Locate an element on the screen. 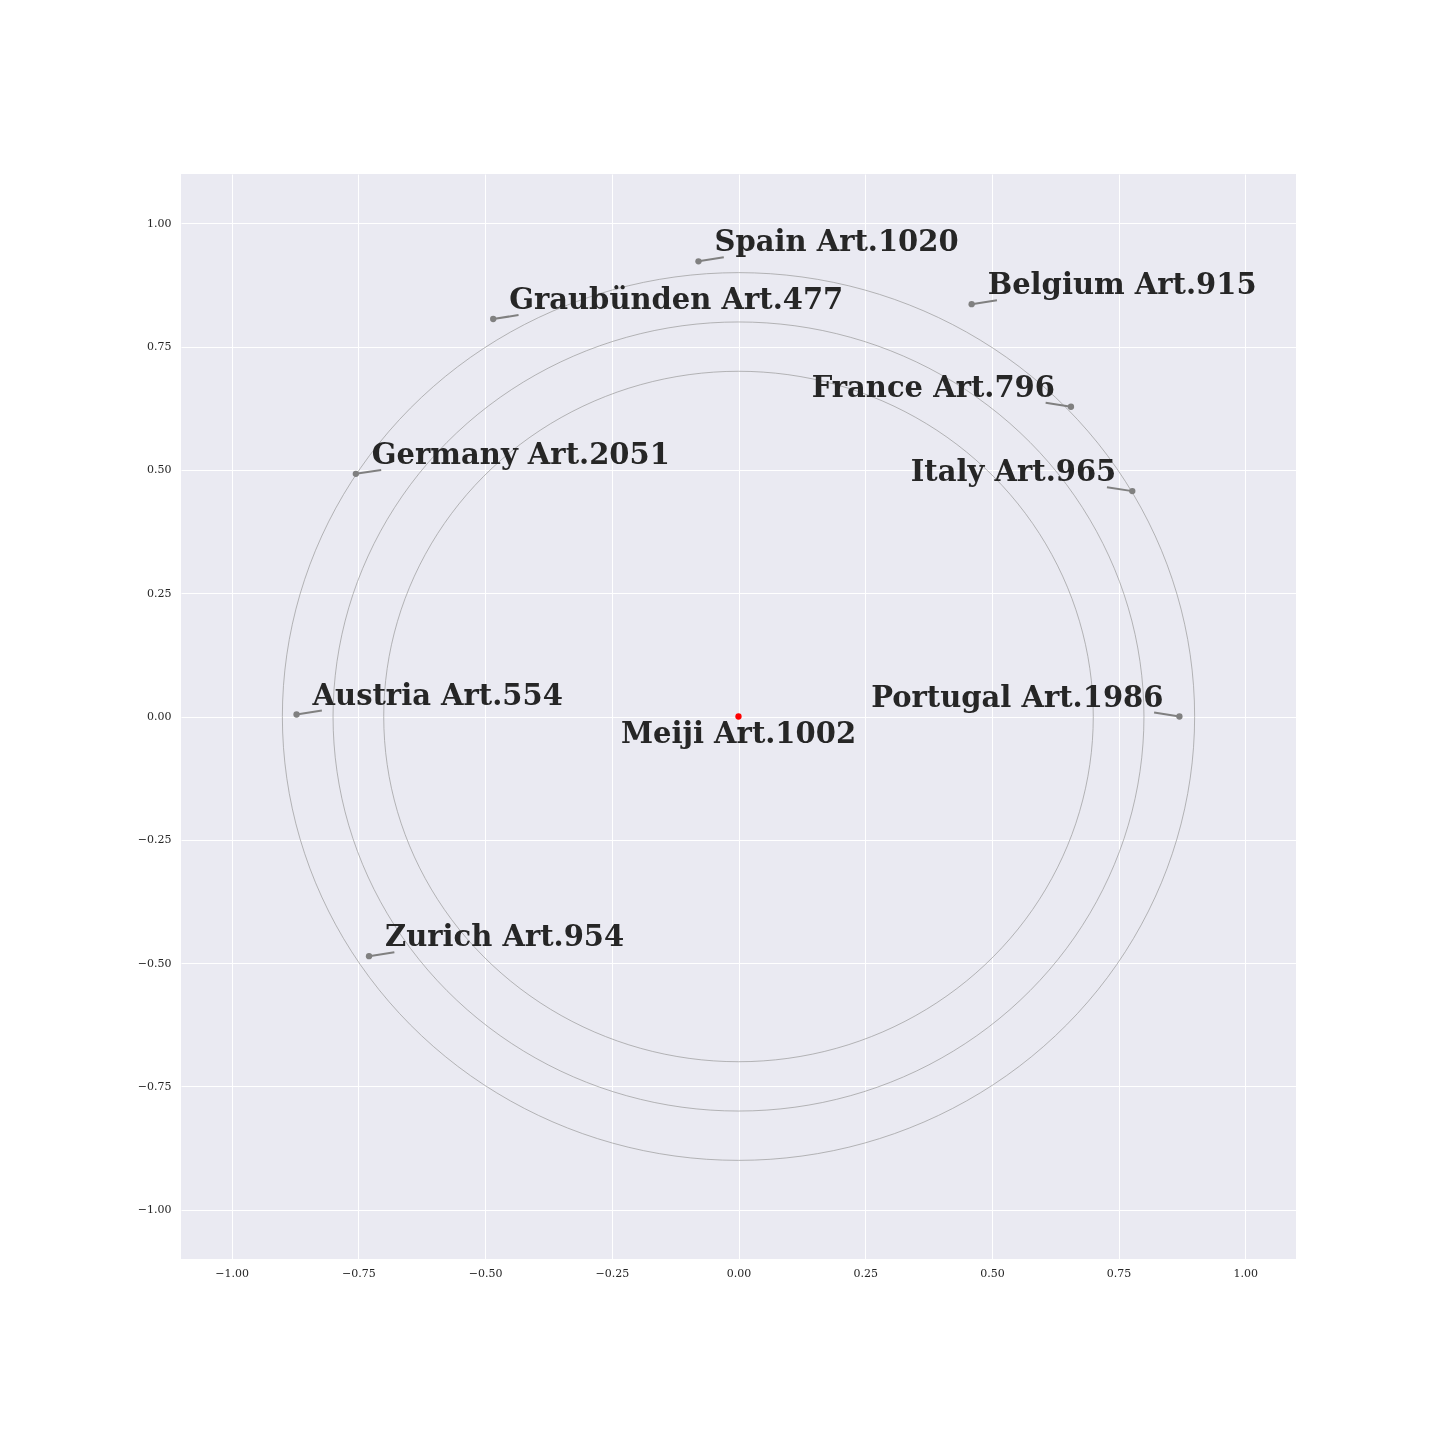  y-tick-label: 0.50 is located at coordinates (159, 470).